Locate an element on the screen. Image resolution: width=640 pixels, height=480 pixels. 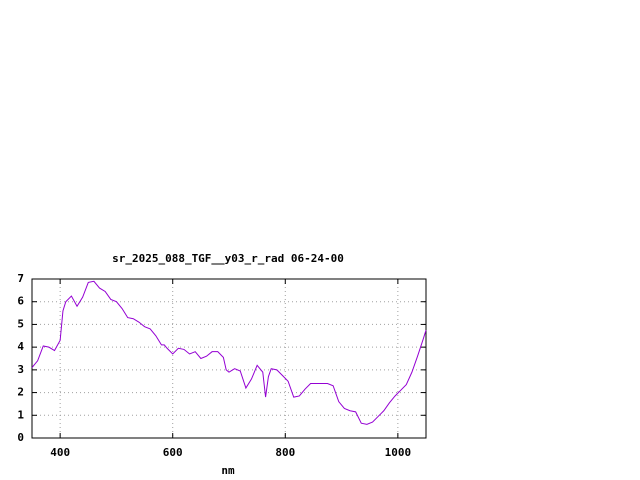
x-tick-label: 400 is located at coordinates (60, 452).